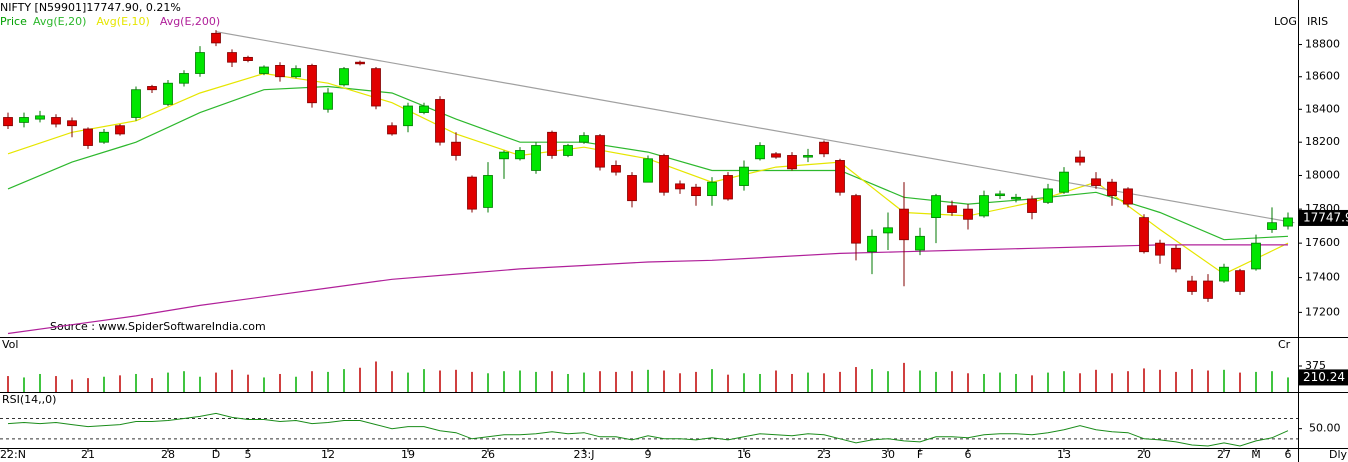 This screenshot has height=462, width=1348. What do you see at coordinates (1144, 454) in the screenshot?
I see `x-tick-label: 20` at bounding box center [1144, 454].